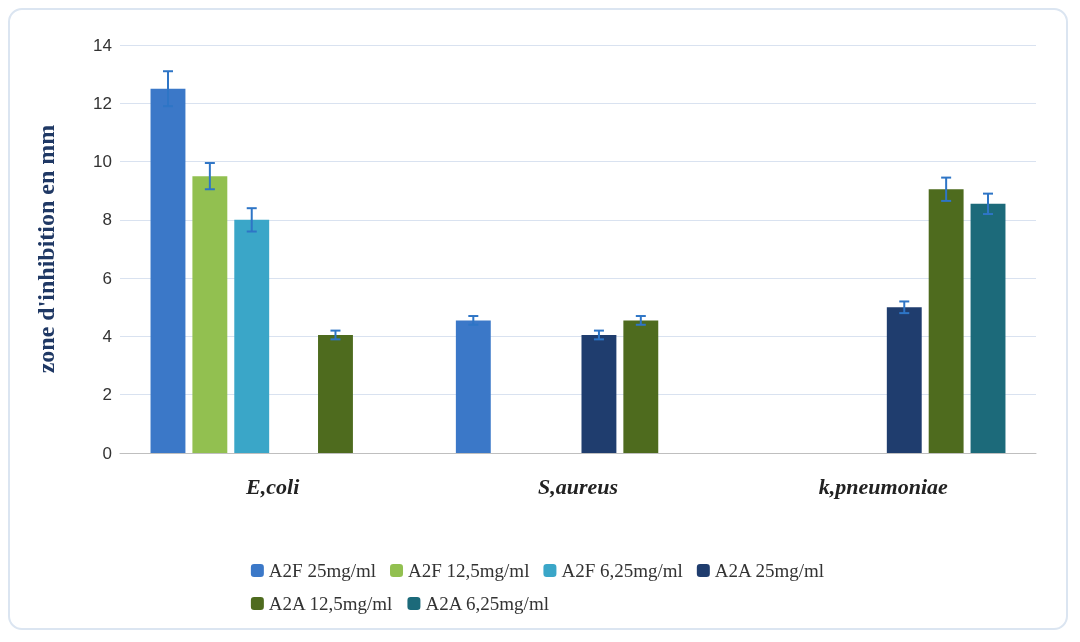 This screenshot has width=1080, height=642. What do you see at coordinates (102, 103) in the screenshot?
I see `y-tick-label: 12` at bounding box center [102, 103].